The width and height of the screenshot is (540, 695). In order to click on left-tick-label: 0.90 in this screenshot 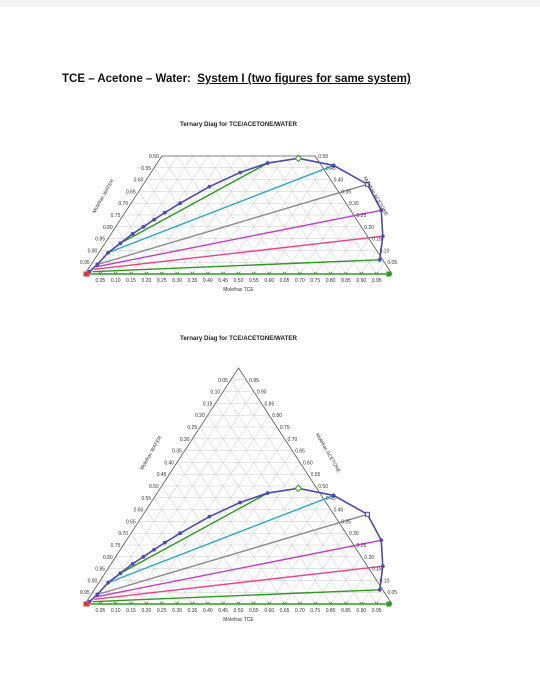, I will do `click(93, 581)`.